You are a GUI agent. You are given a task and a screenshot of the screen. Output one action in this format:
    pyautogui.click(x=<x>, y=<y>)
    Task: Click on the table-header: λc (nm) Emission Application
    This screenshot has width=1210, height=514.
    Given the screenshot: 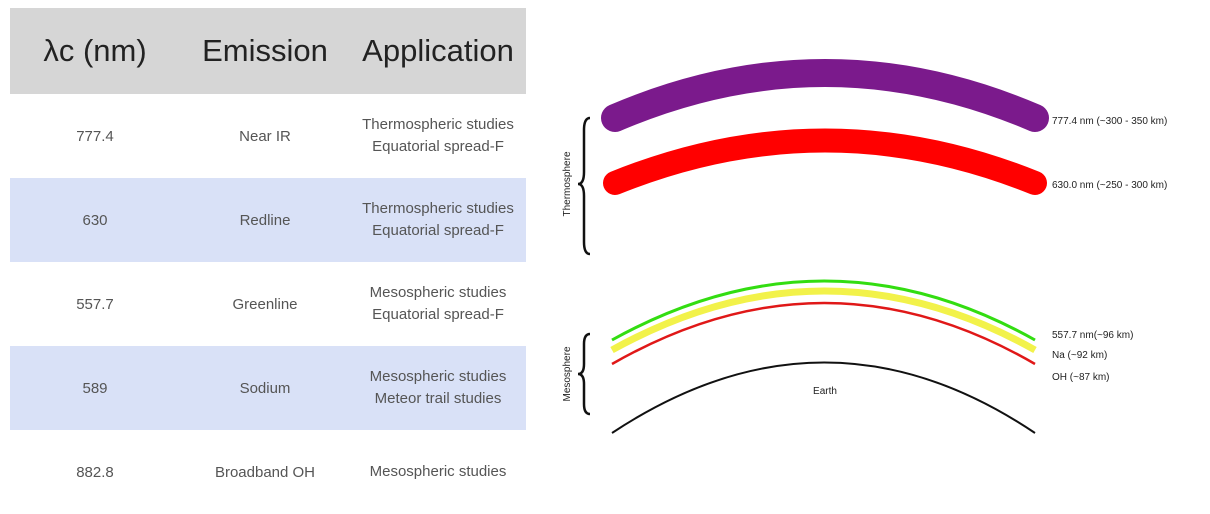 What is the action you would take?
    pyautogui.click(x=268, y=51)
    